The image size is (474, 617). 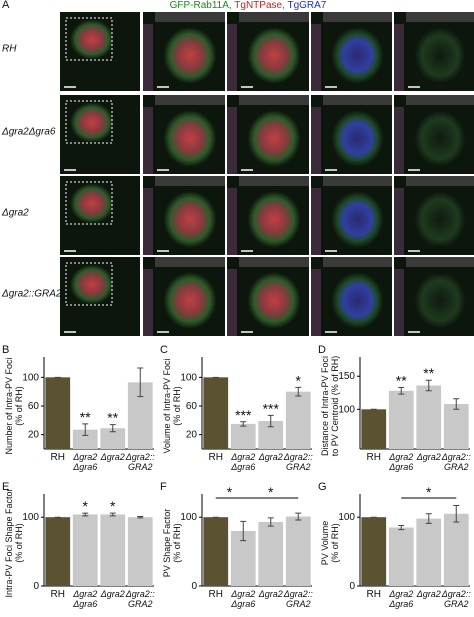 I want to click on y-tick-label: 0, so click(x=352, y=586).